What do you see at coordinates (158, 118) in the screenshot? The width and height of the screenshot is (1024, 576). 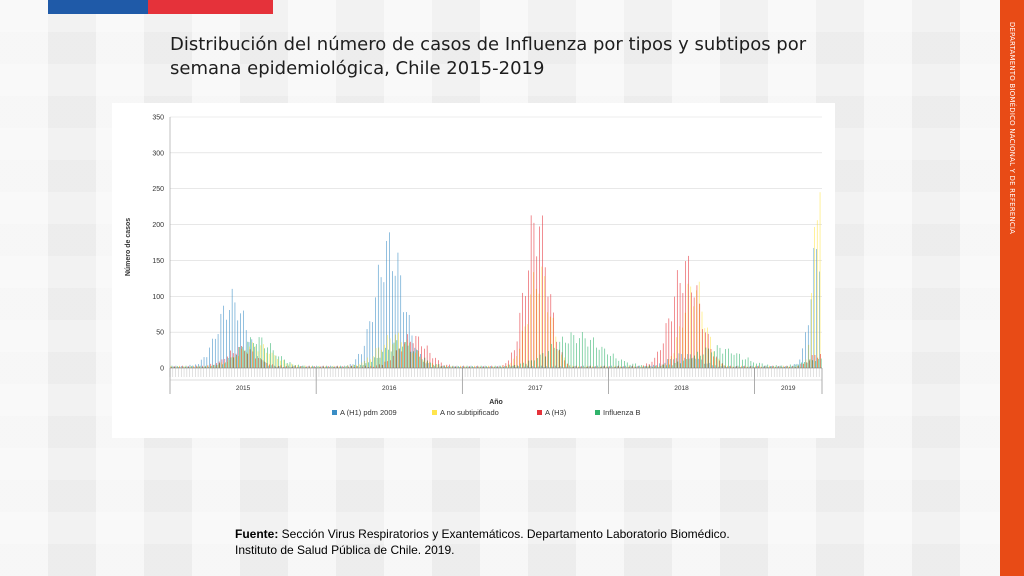 I see `y-tick-label: 350` at bounding box center [158, 118].